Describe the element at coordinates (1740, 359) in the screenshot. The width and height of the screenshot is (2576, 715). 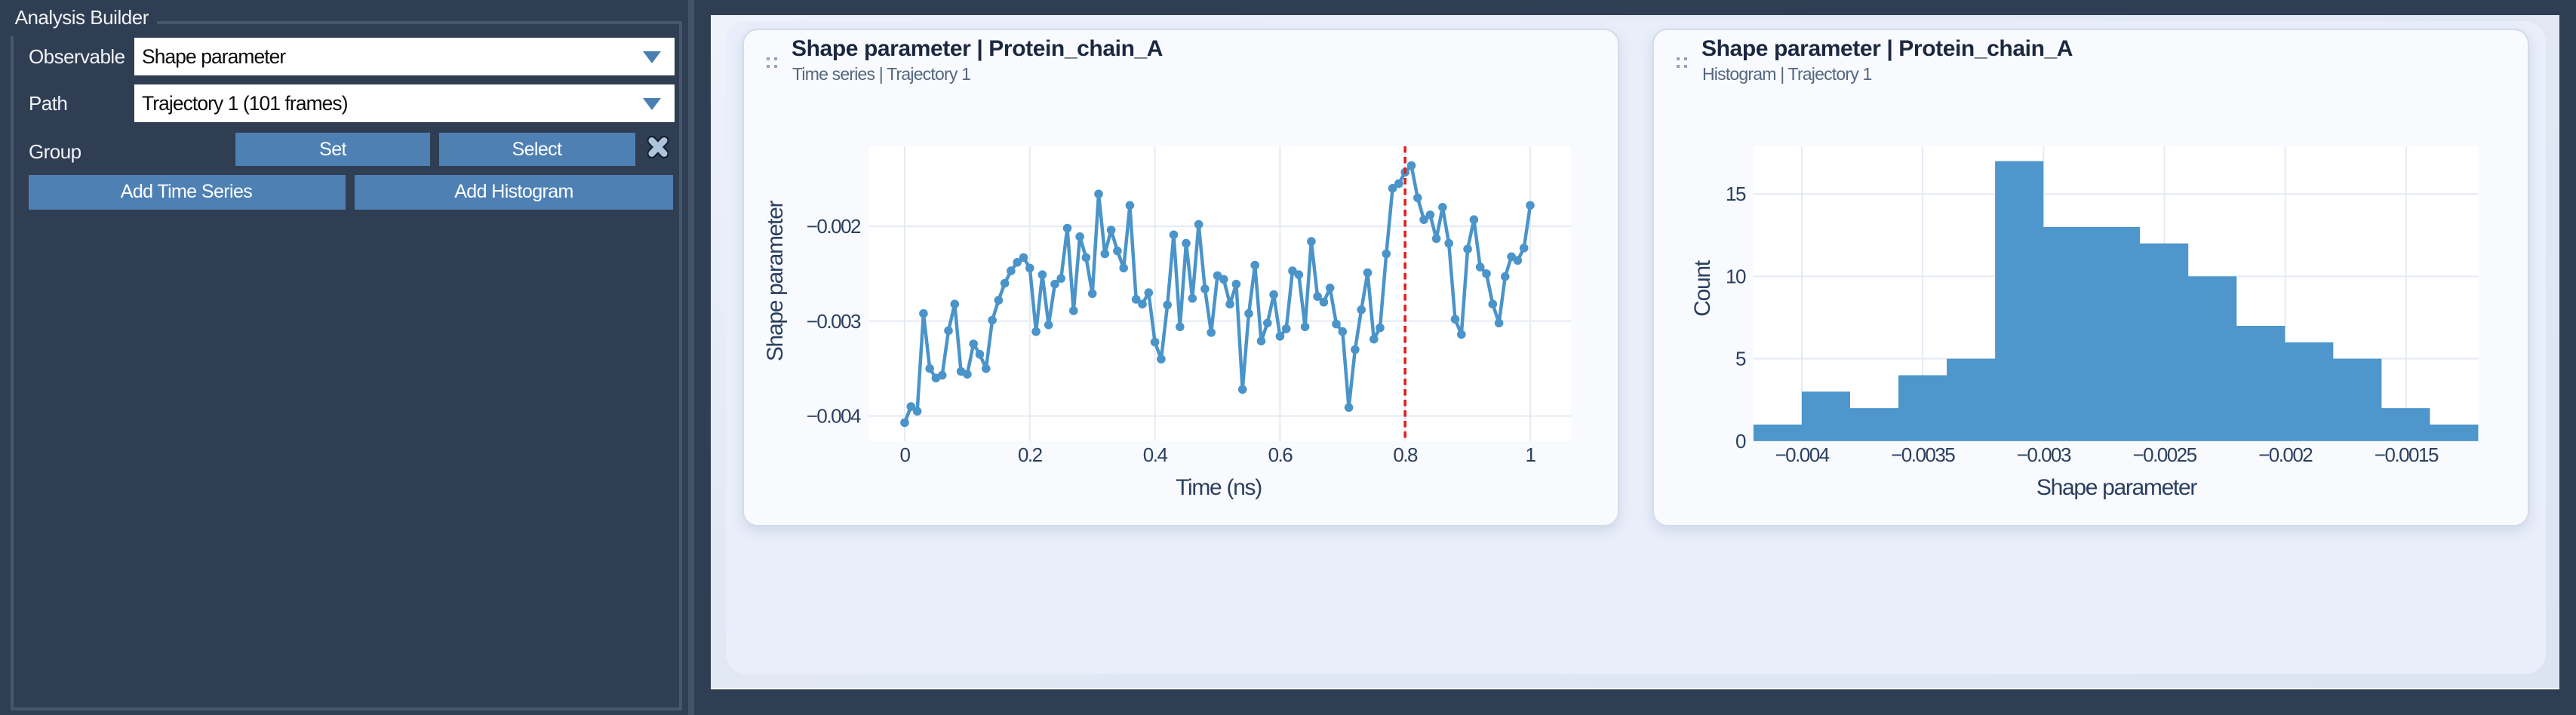
I see `svg-text: 5` at that location.